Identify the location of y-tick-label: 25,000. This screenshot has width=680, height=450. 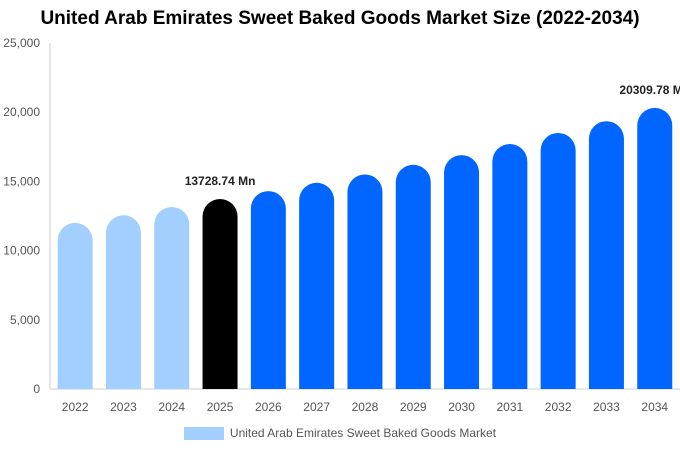
(21, 43).